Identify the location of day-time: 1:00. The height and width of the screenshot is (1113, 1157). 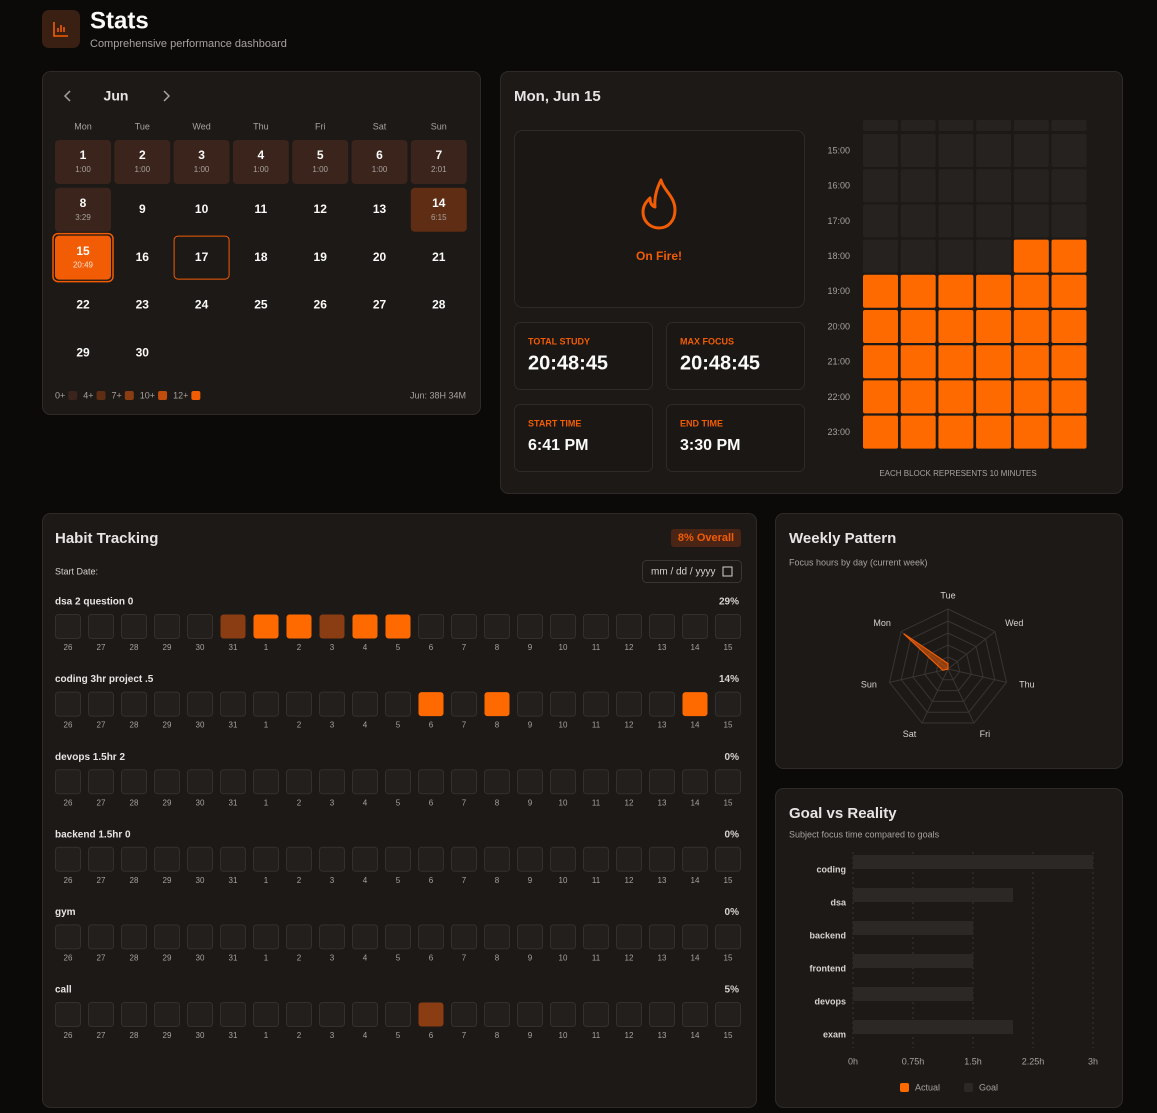
(261, 169).